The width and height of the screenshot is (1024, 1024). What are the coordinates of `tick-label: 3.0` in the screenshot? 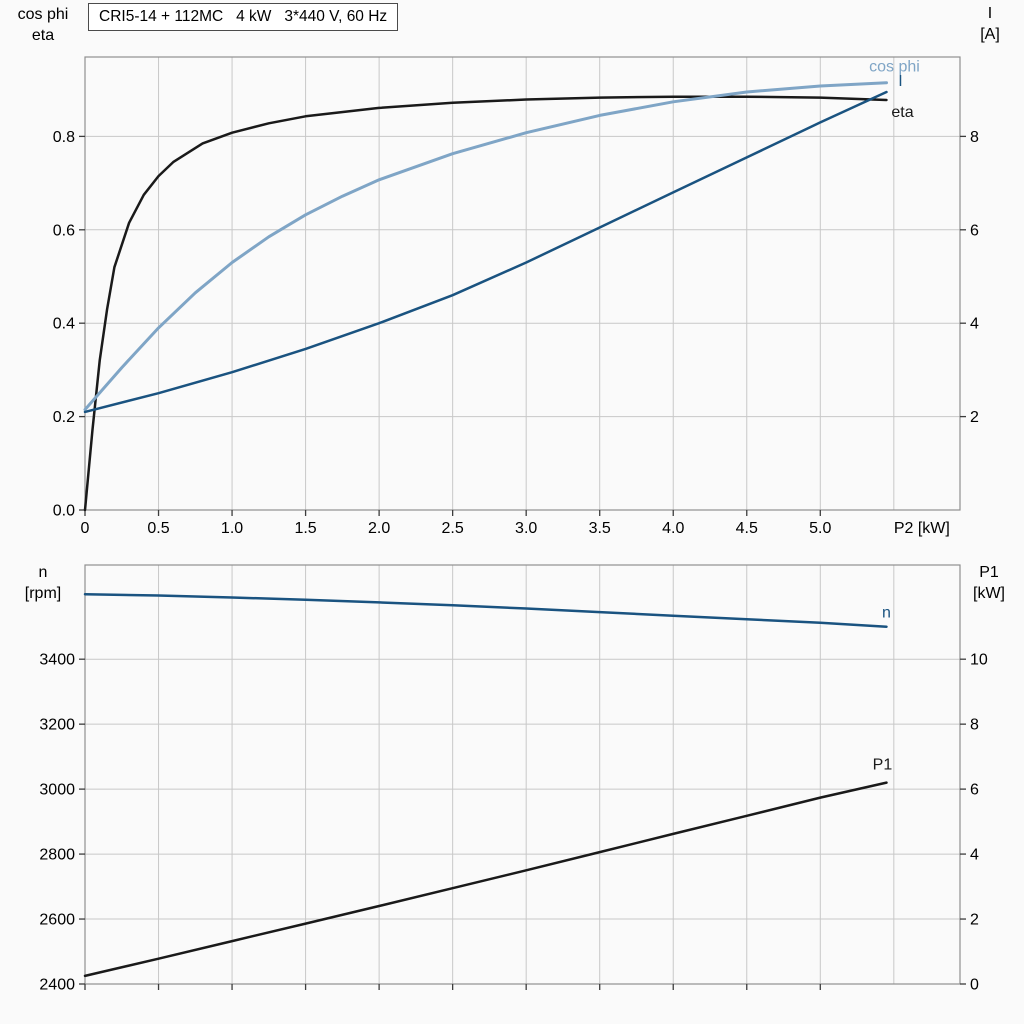 It's located at (526, 528).